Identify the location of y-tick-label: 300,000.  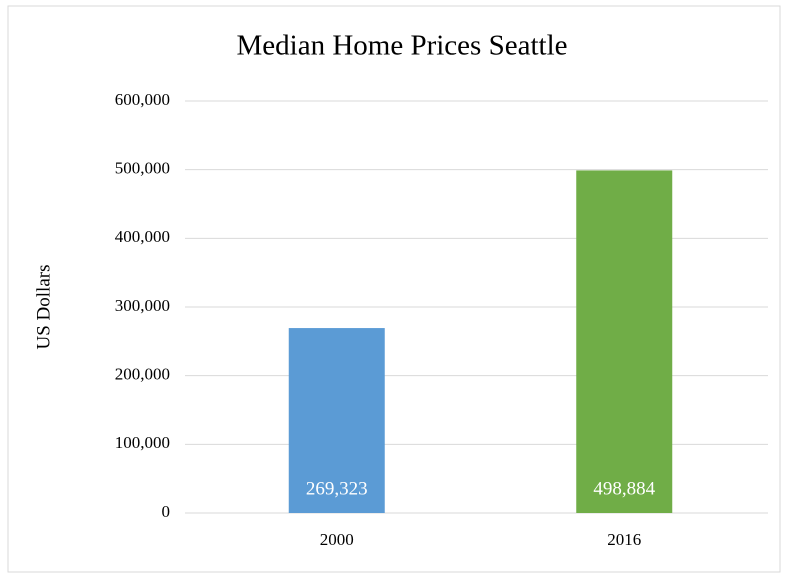
(142, 305).